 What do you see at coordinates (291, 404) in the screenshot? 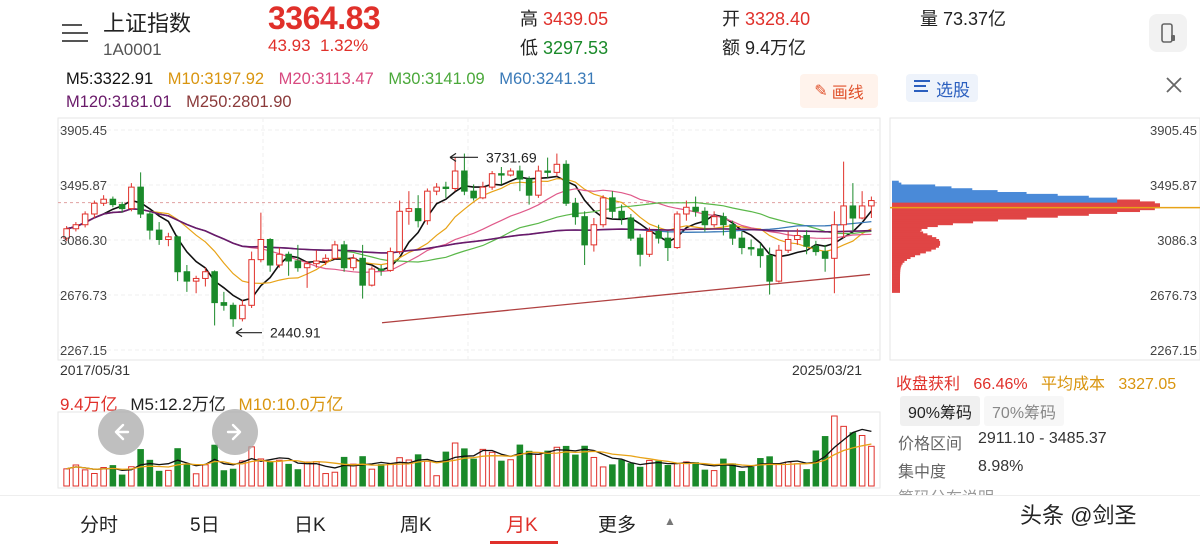
I see `volume-m10: M10:10.0万亿` at bounding box center [291, 404].